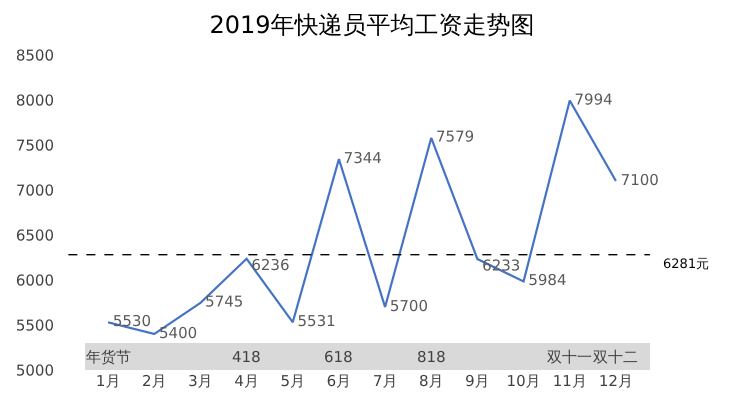  I want to click on x-tick-label: 3月, so click(200, 381).